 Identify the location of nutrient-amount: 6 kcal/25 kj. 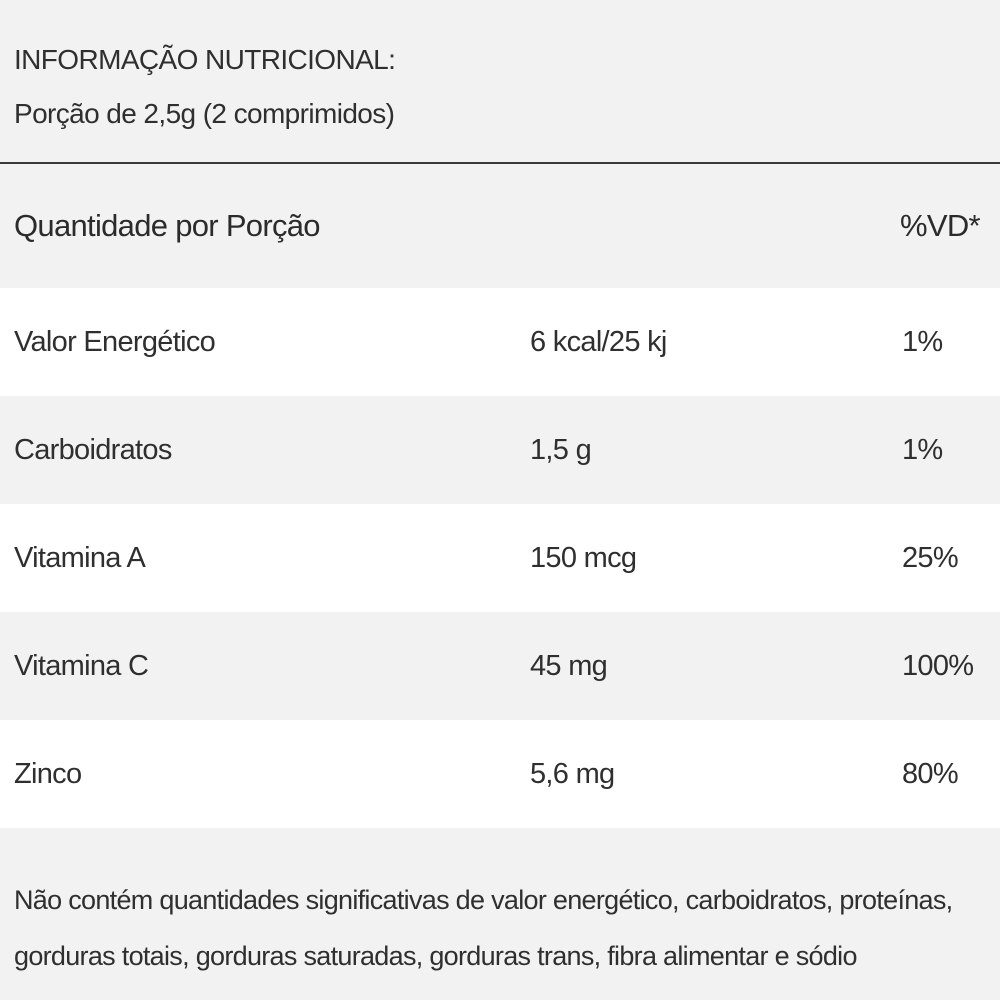
(598, 342).